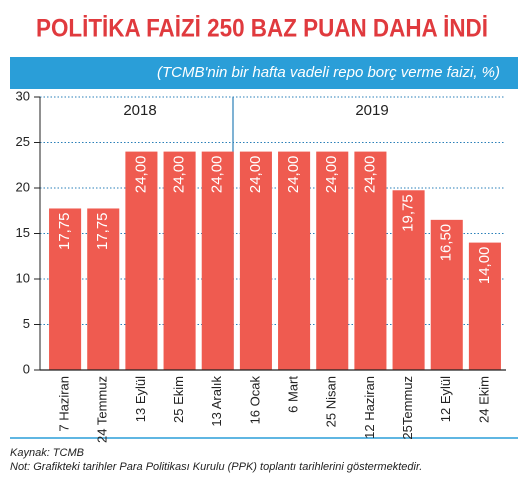 This screenshot has height=483, width=525. I want to click on y-tick-label: 10, so click(23, 277).